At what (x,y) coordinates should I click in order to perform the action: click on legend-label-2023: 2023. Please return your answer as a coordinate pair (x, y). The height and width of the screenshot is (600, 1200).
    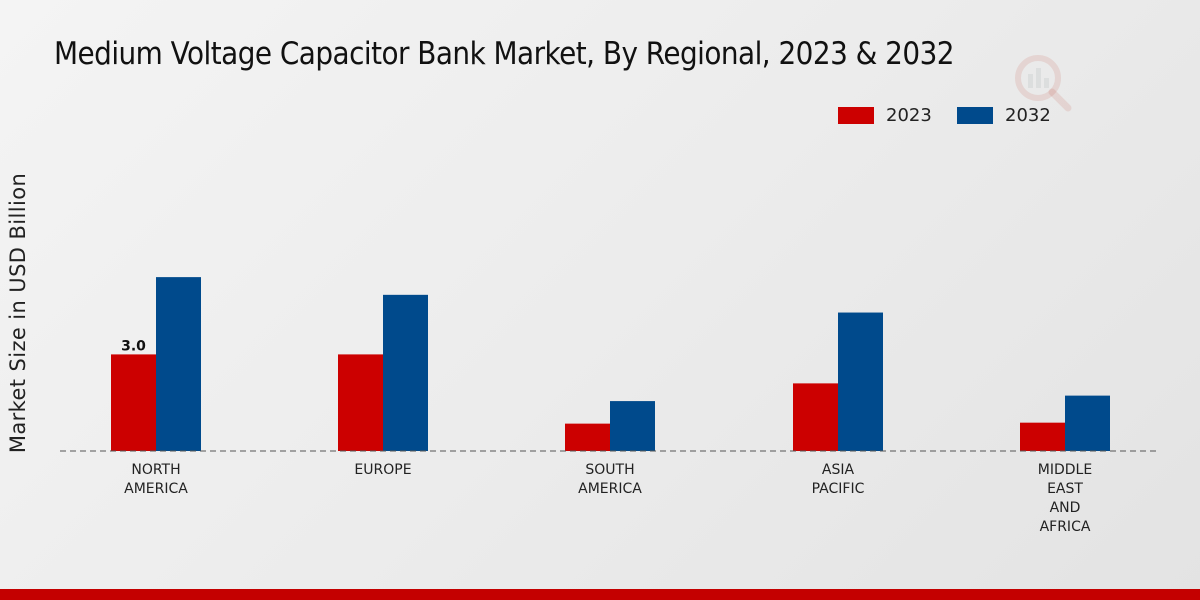
    Looking at the image, I should click on (909, 115).